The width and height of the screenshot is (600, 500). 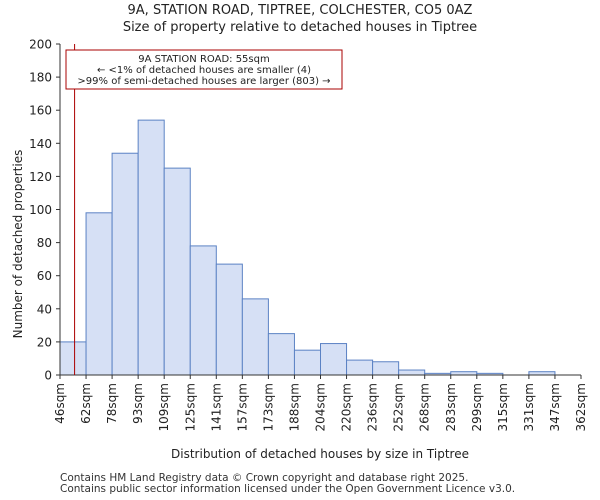 I want to click on annotation-line-1: 9A STATION ROAD: 55sqm, so click(x=203, y=59).